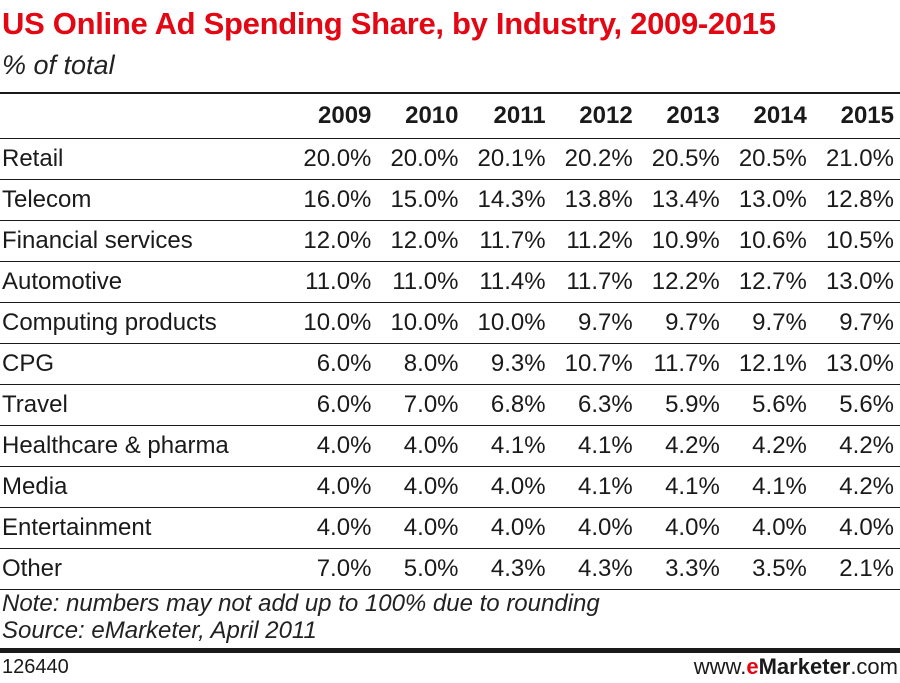 This screenshot has width=900, height=683. I want to click on table-cell: 11.4%, so click(512, 281).